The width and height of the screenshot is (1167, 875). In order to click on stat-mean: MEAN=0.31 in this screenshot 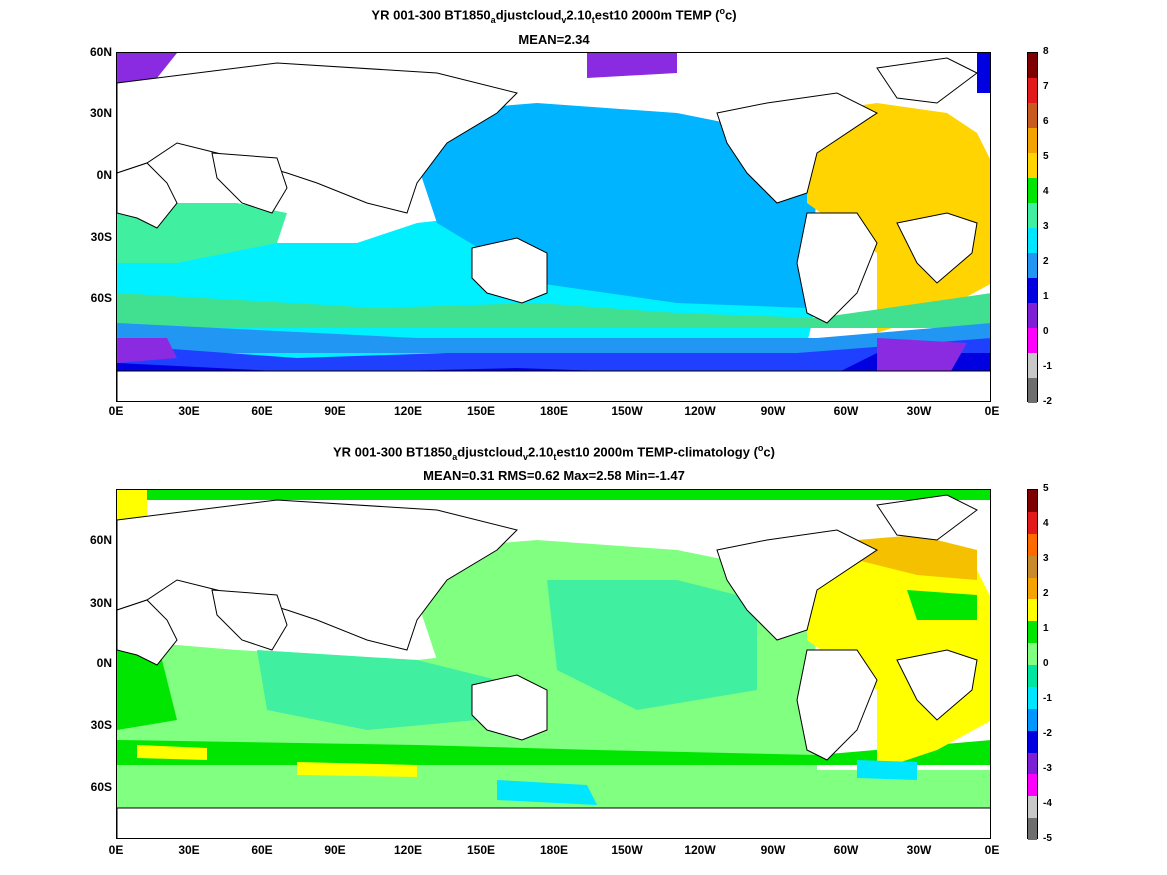, I will do `click(459, 475)`.